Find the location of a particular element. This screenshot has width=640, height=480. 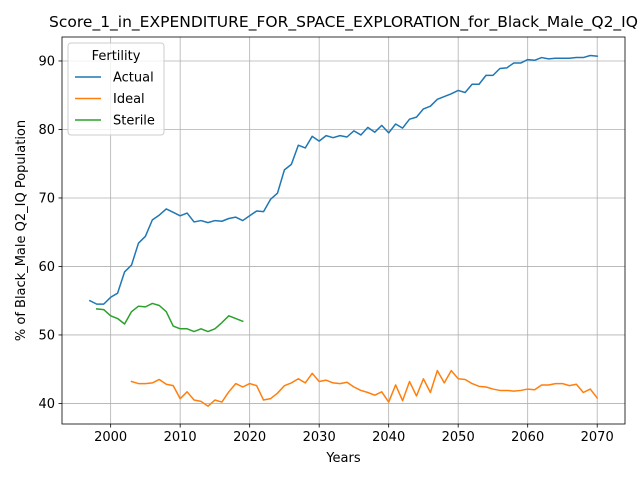

x-tick-label: 2060 is located at coordinates (527, 437).